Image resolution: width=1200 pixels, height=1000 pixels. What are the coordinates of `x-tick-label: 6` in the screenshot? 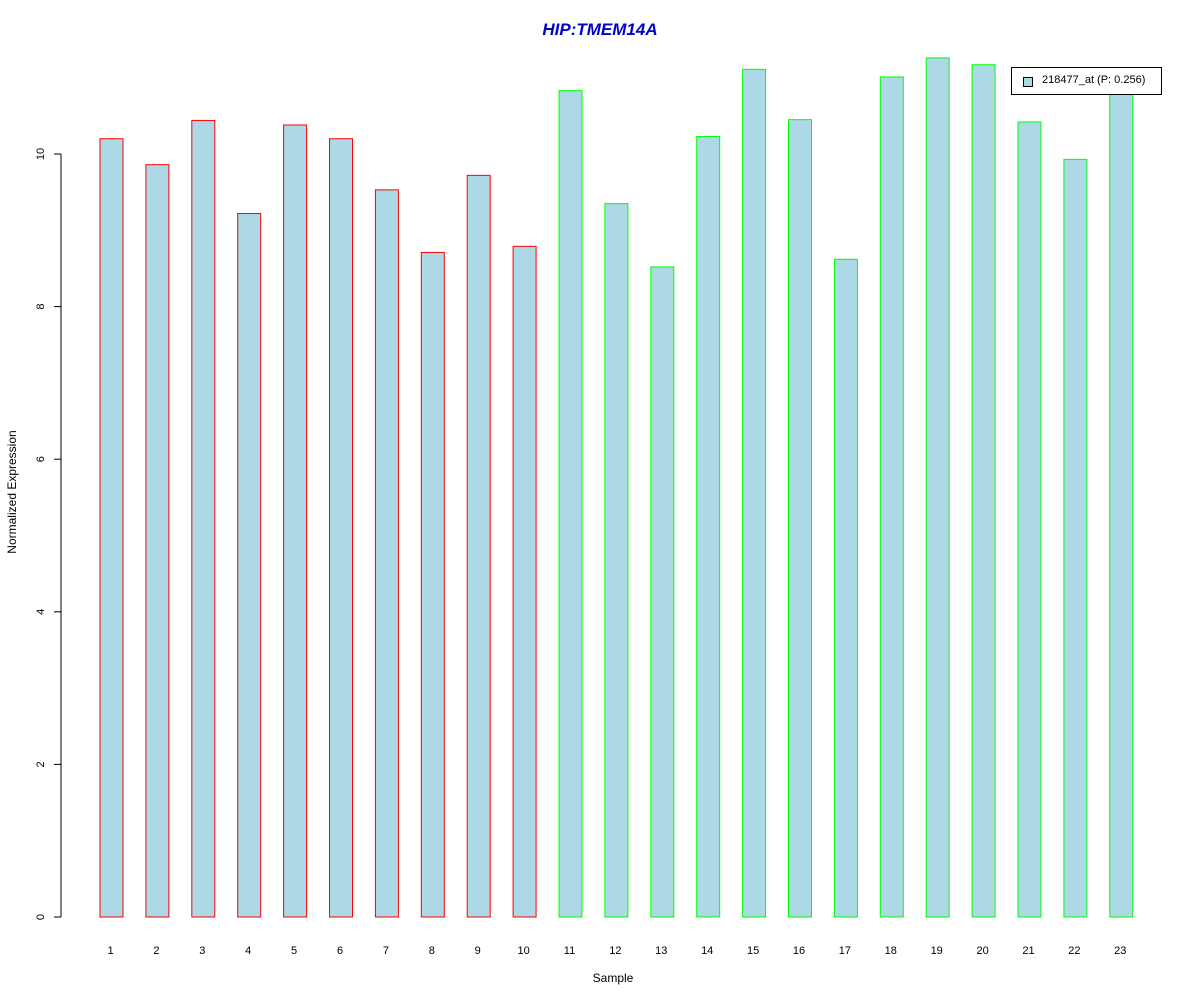 It's located at (340, 951).